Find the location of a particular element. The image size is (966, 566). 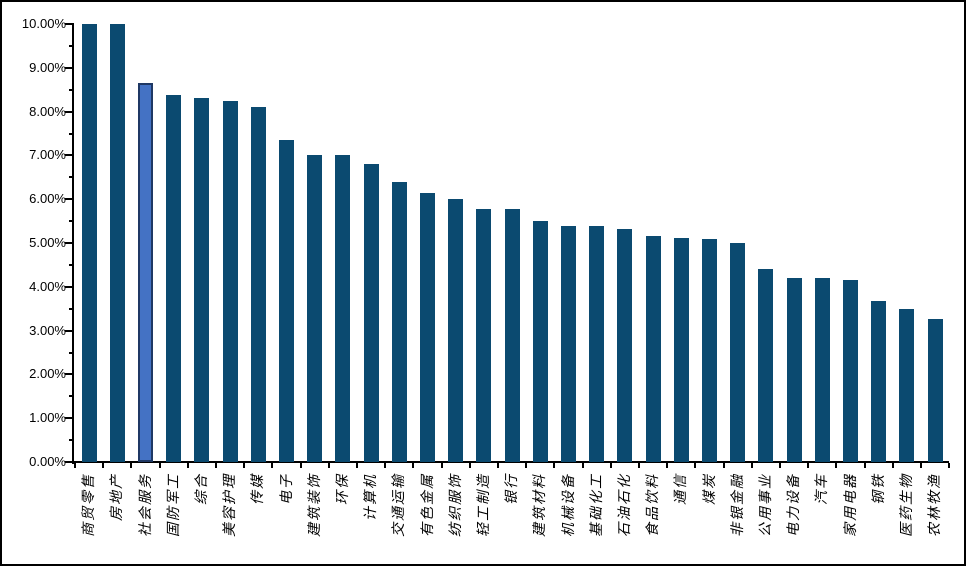

category-label: 环保 is located at coordinates (343, 489).